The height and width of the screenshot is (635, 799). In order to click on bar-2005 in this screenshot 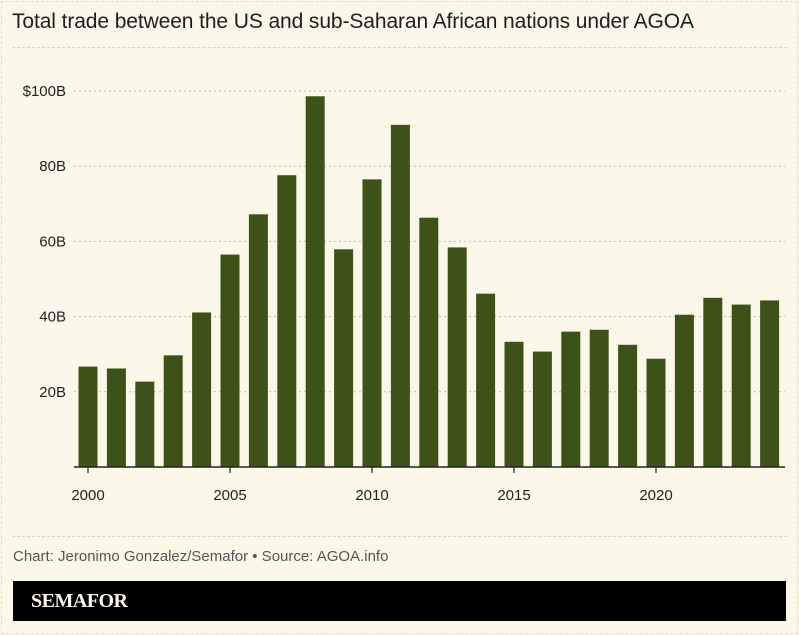, I will do `click(230, 360)`.